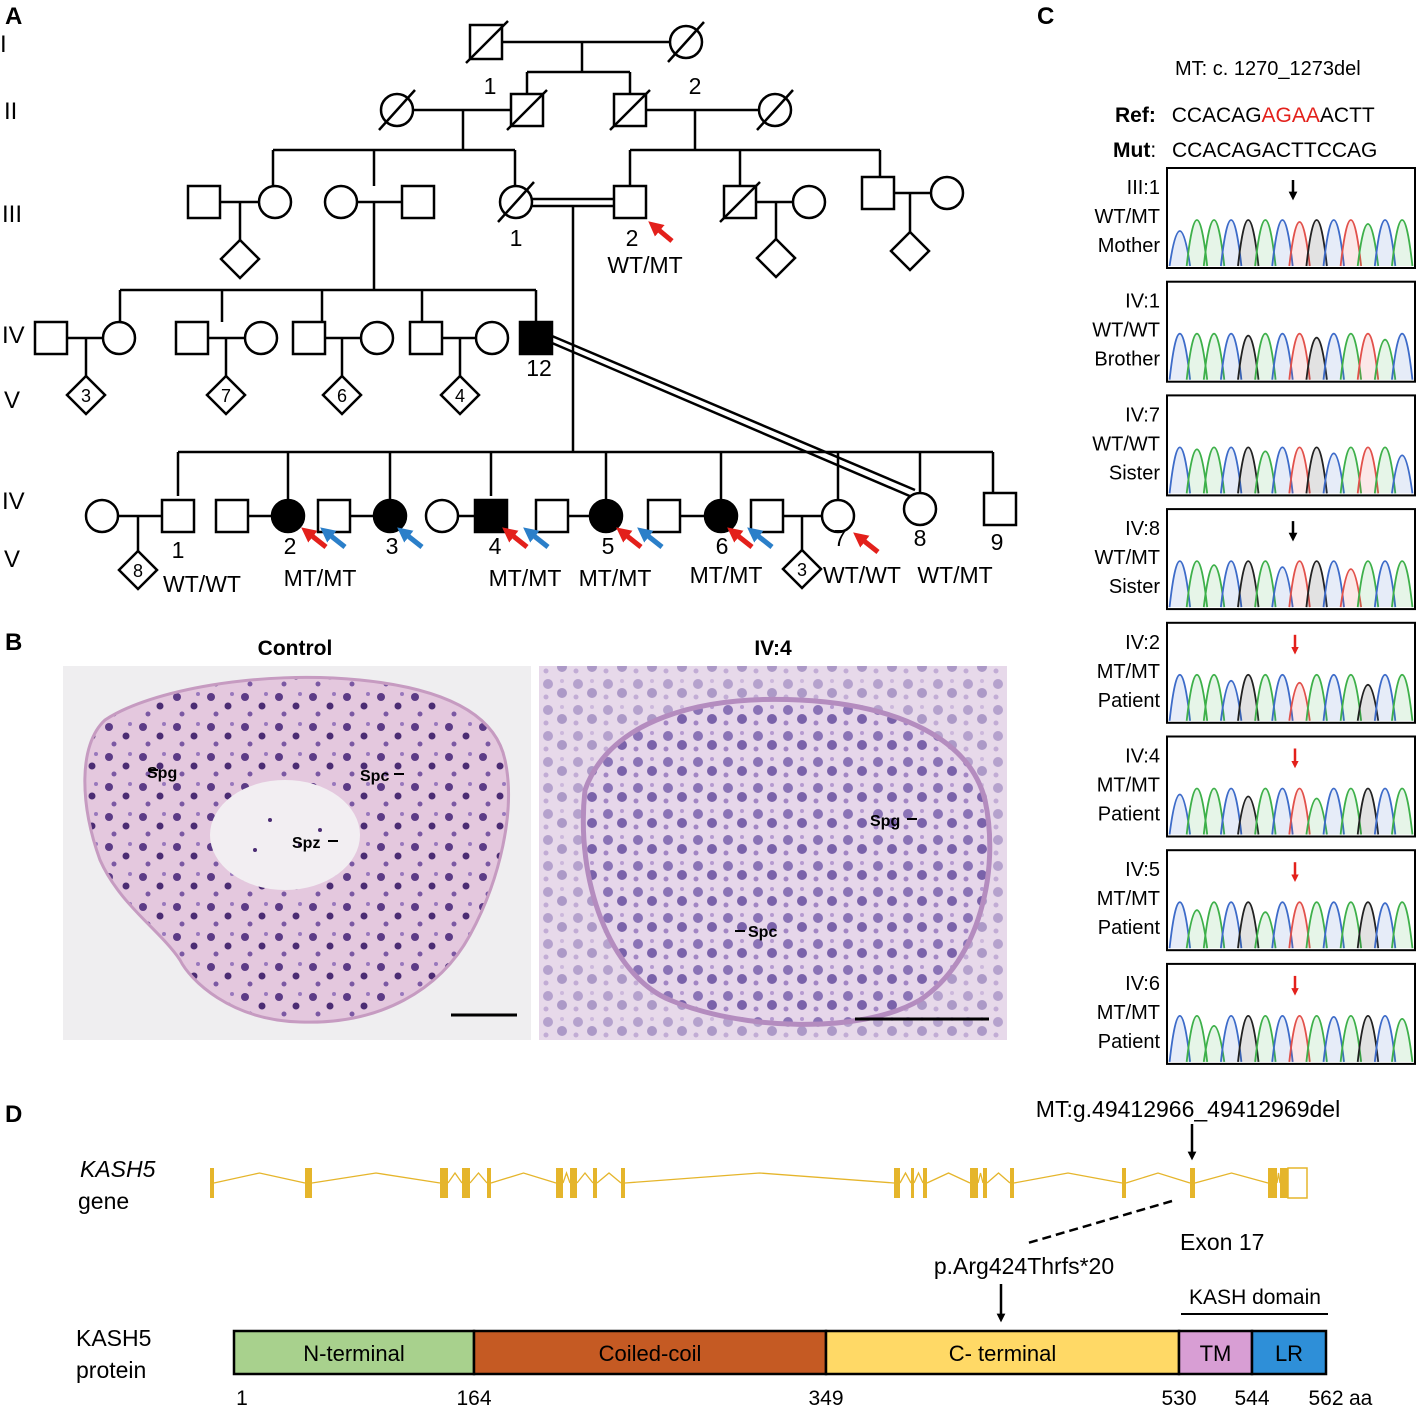  I want to click on gene-model, so click(759, 1183).